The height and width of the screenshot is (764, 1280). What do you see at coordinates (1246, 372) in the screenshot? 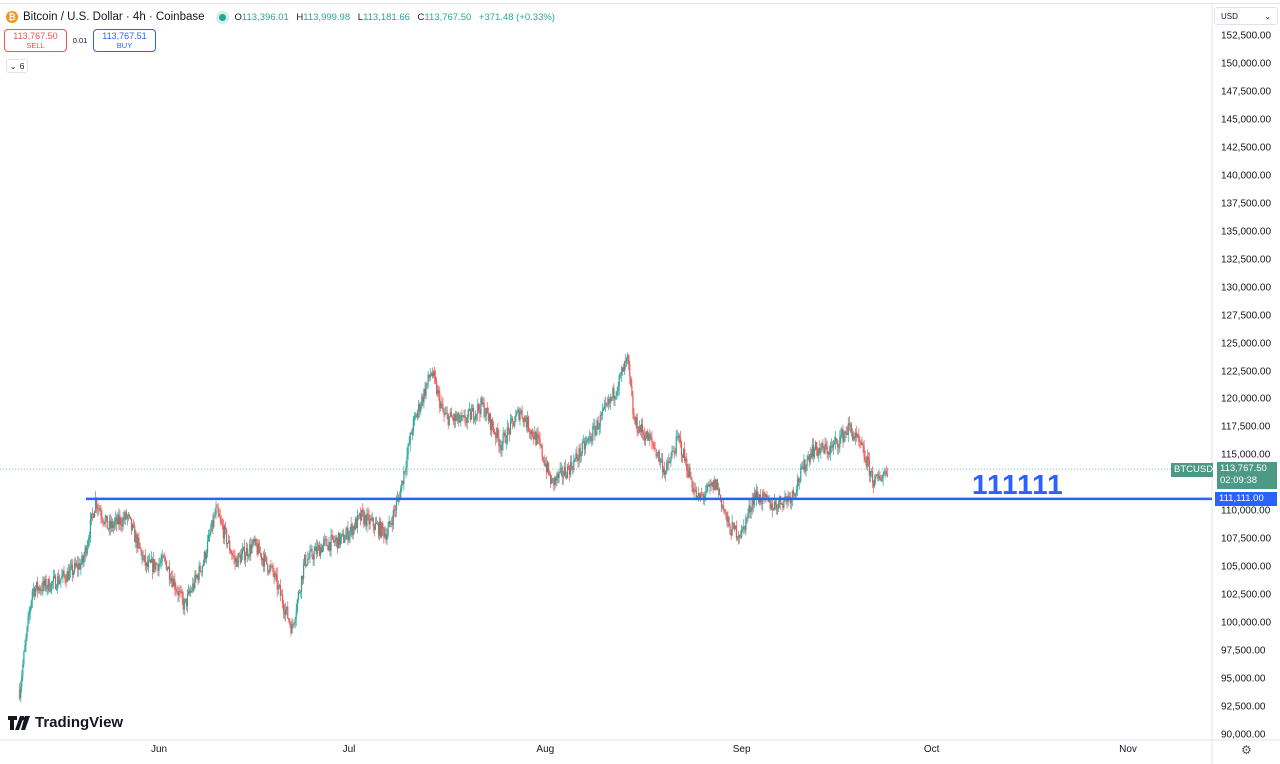
I see `price-tick-label: 122,500.00` at bounding box center [1246, 372].